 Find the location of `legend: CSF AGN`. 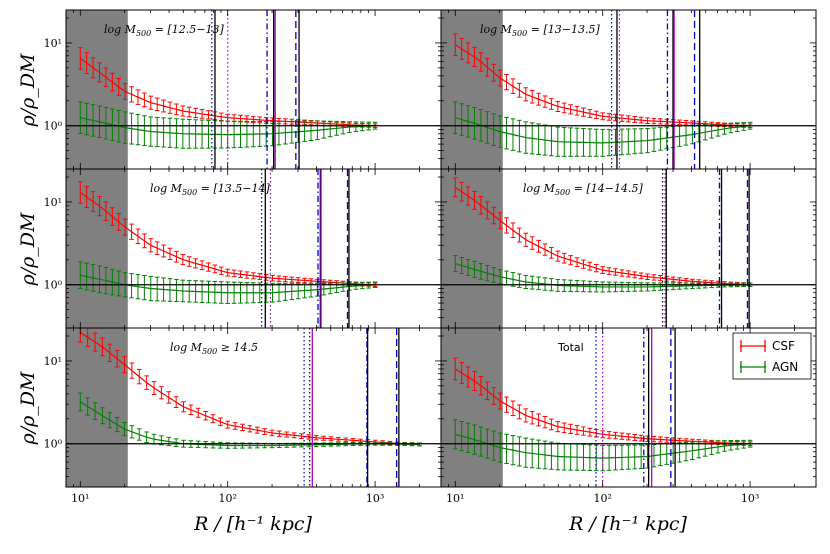

legend: CSF AGN is located at coordinates (772, 356).